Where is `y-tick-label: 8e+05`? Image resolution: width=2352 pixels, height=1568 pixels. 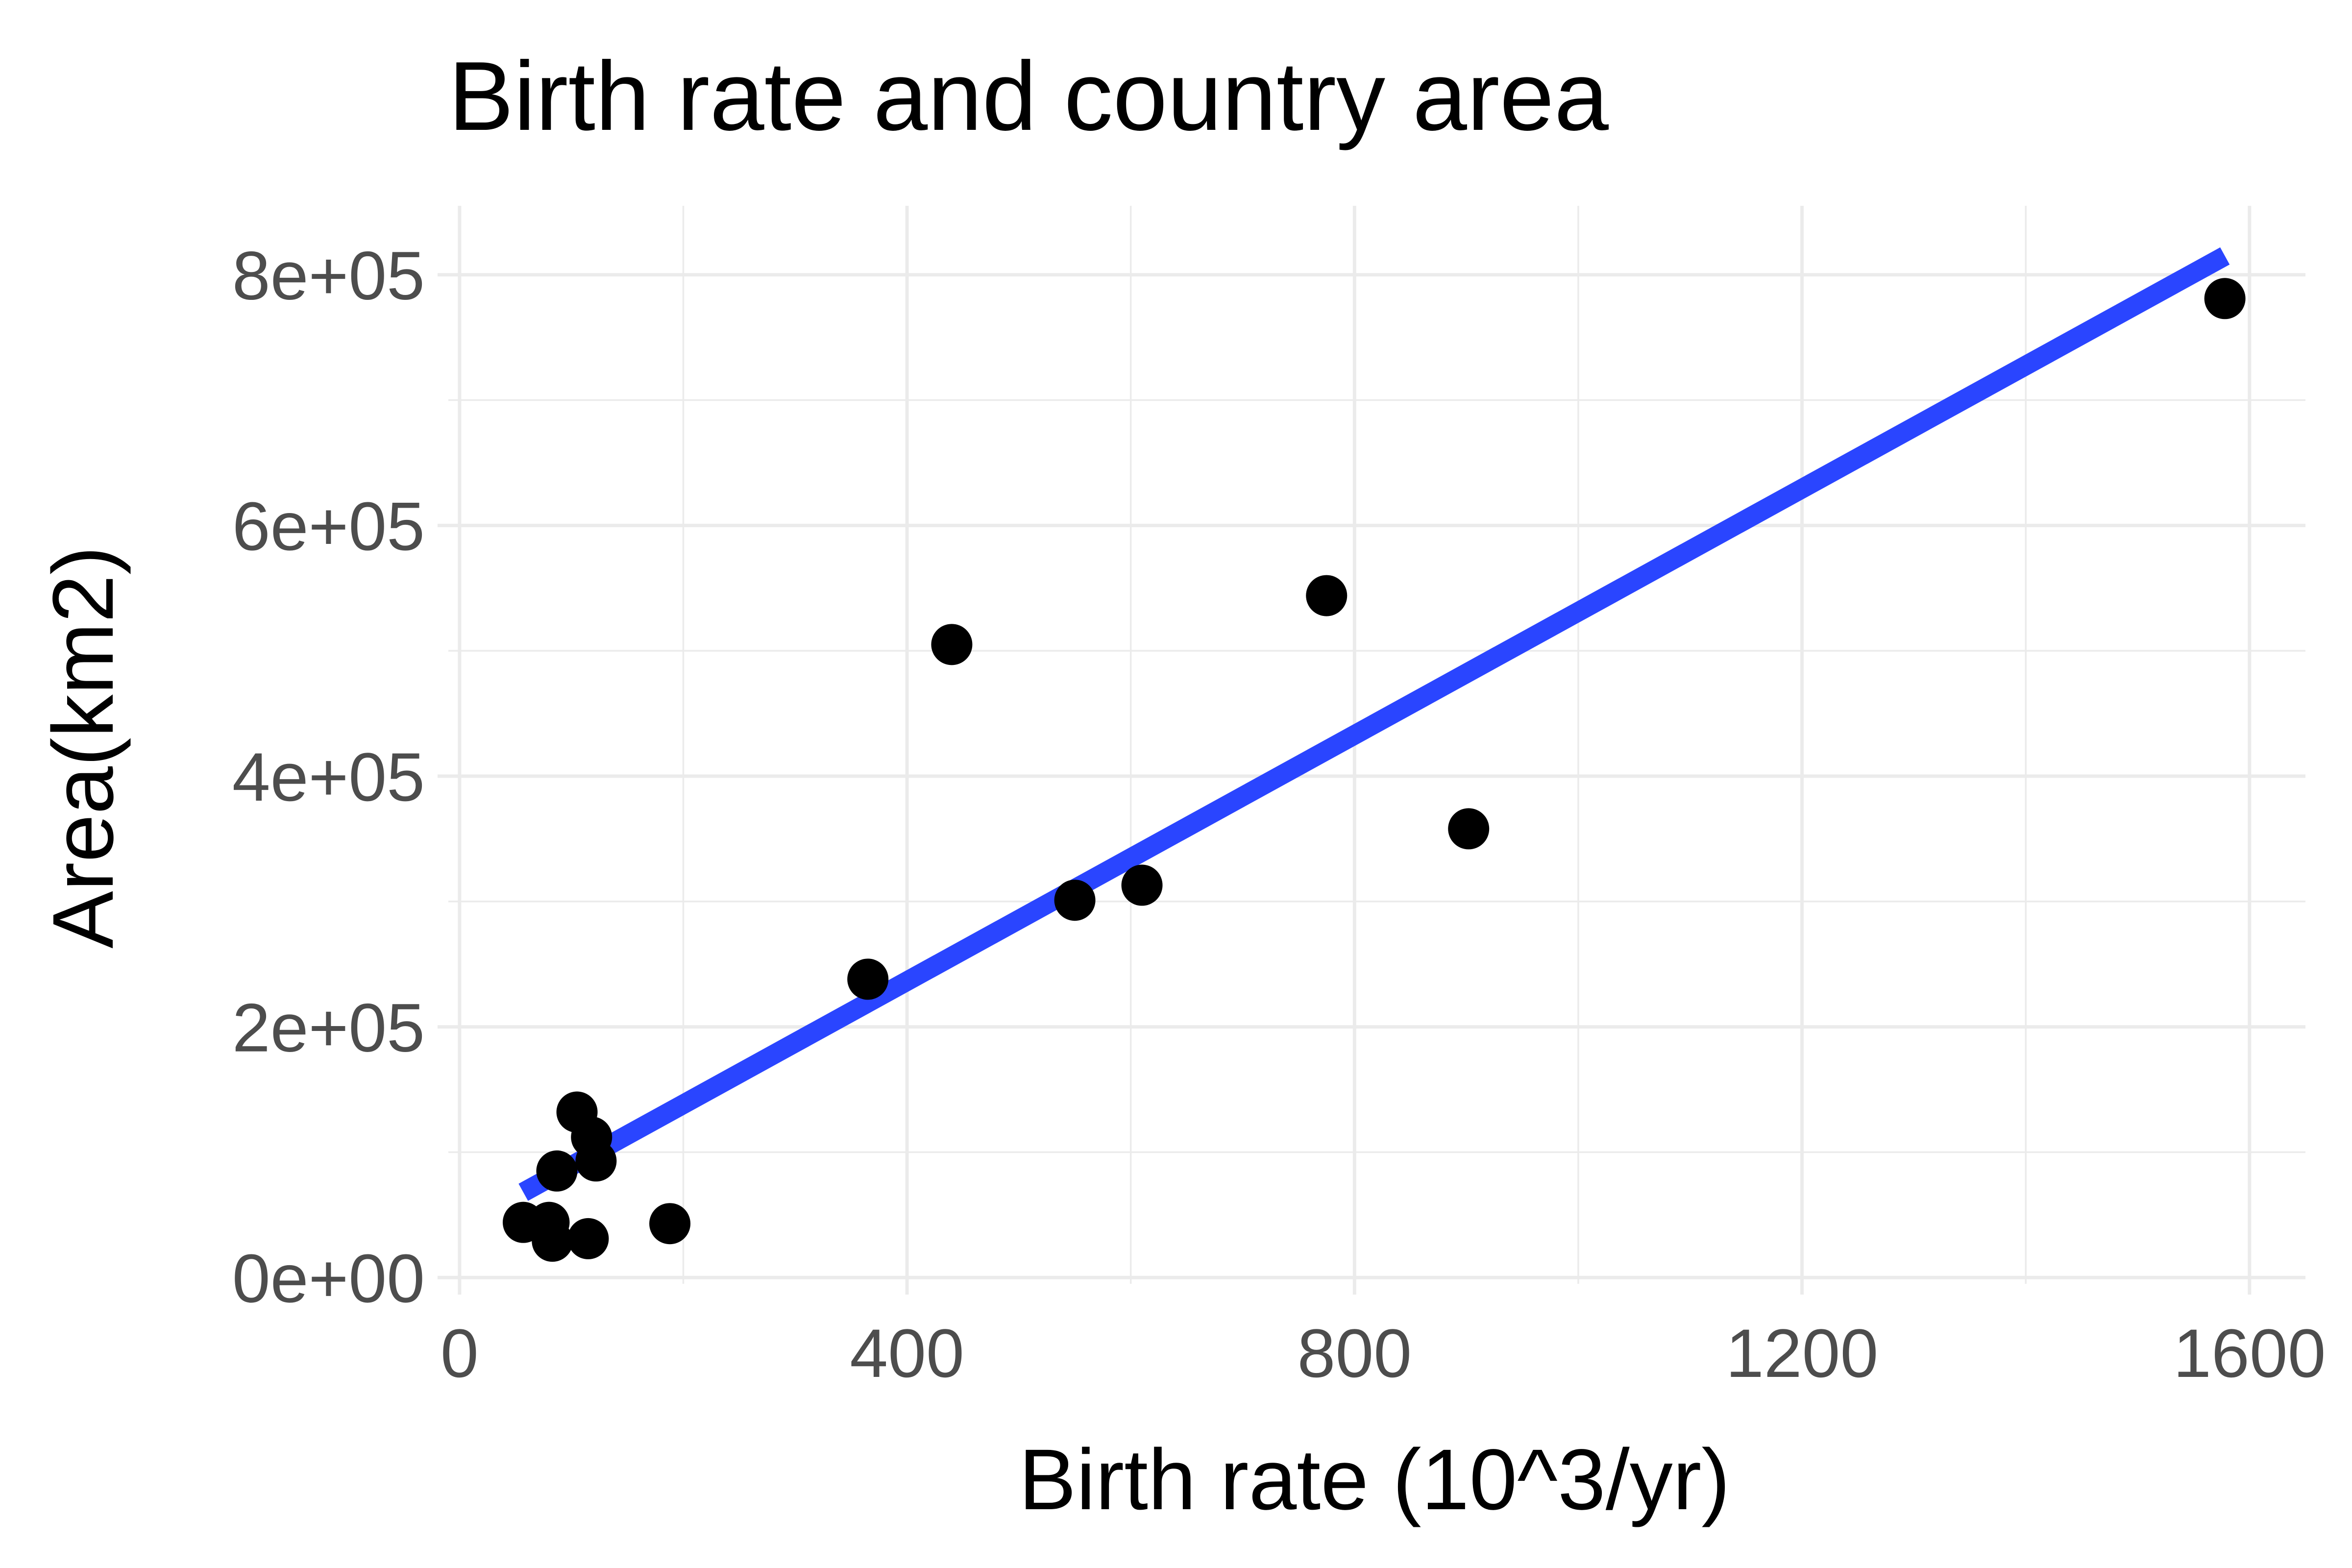 y-tick-label: 8e+05 is located at coordinates (328, 275).